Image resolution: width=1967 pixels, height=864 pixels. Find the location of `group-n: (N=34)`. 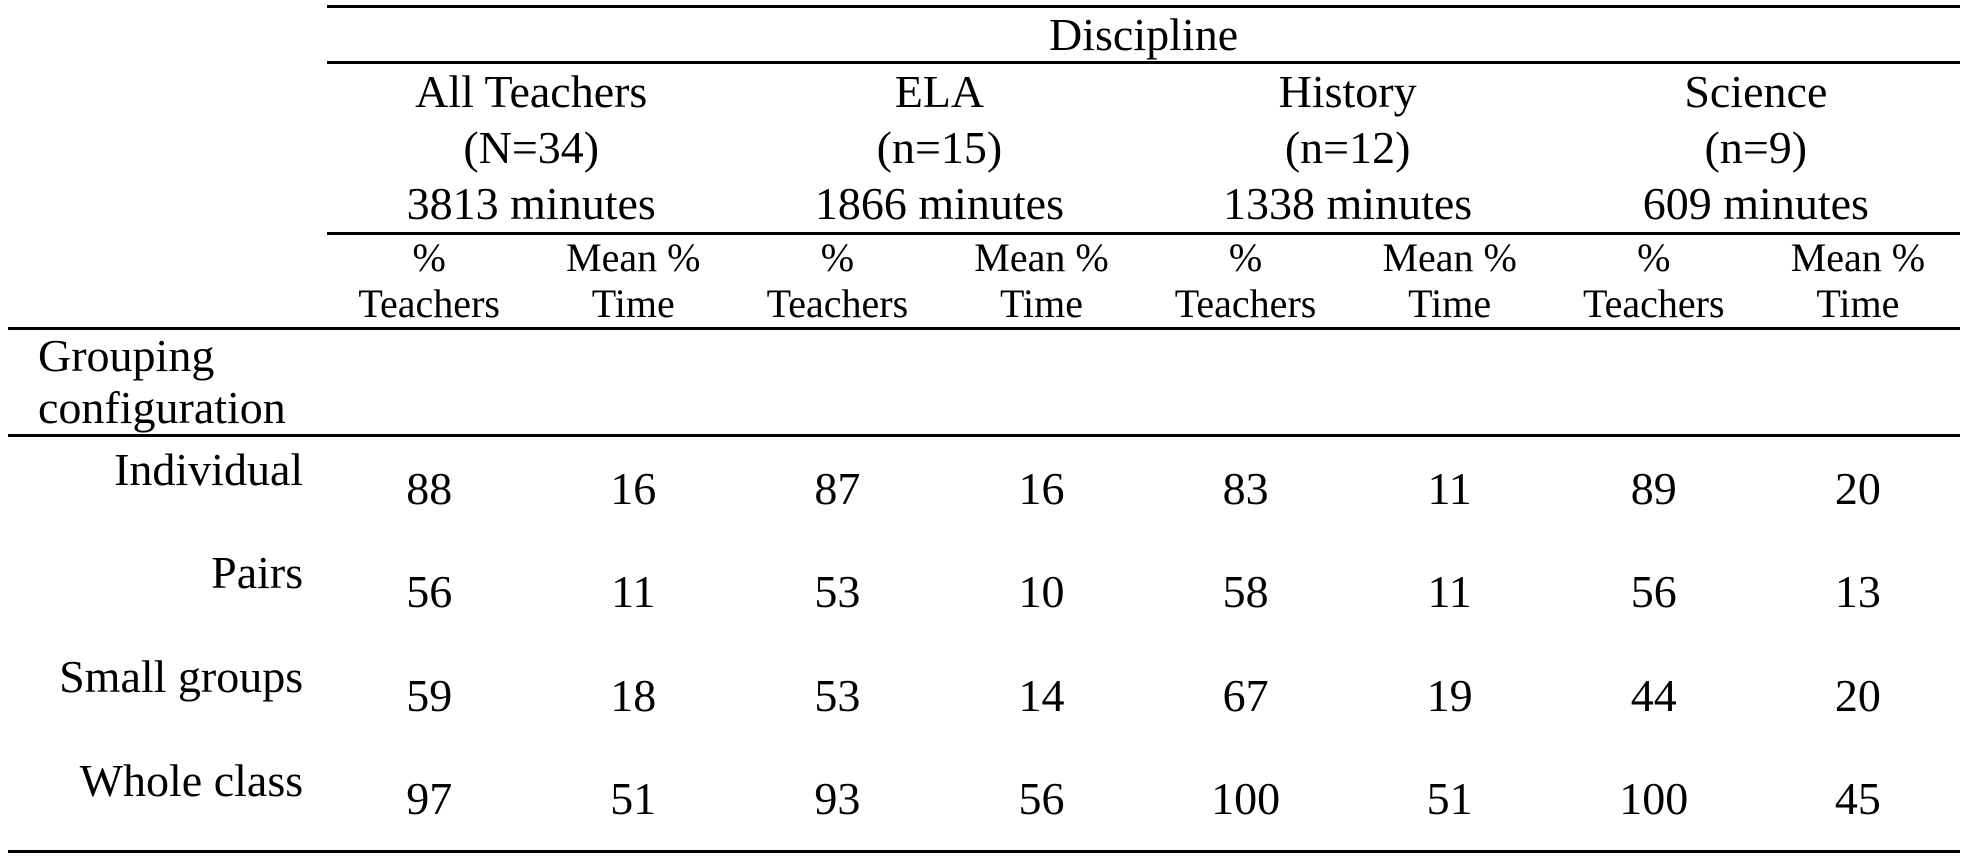

group-n: (N=34) is located at coordinates (531, 147).